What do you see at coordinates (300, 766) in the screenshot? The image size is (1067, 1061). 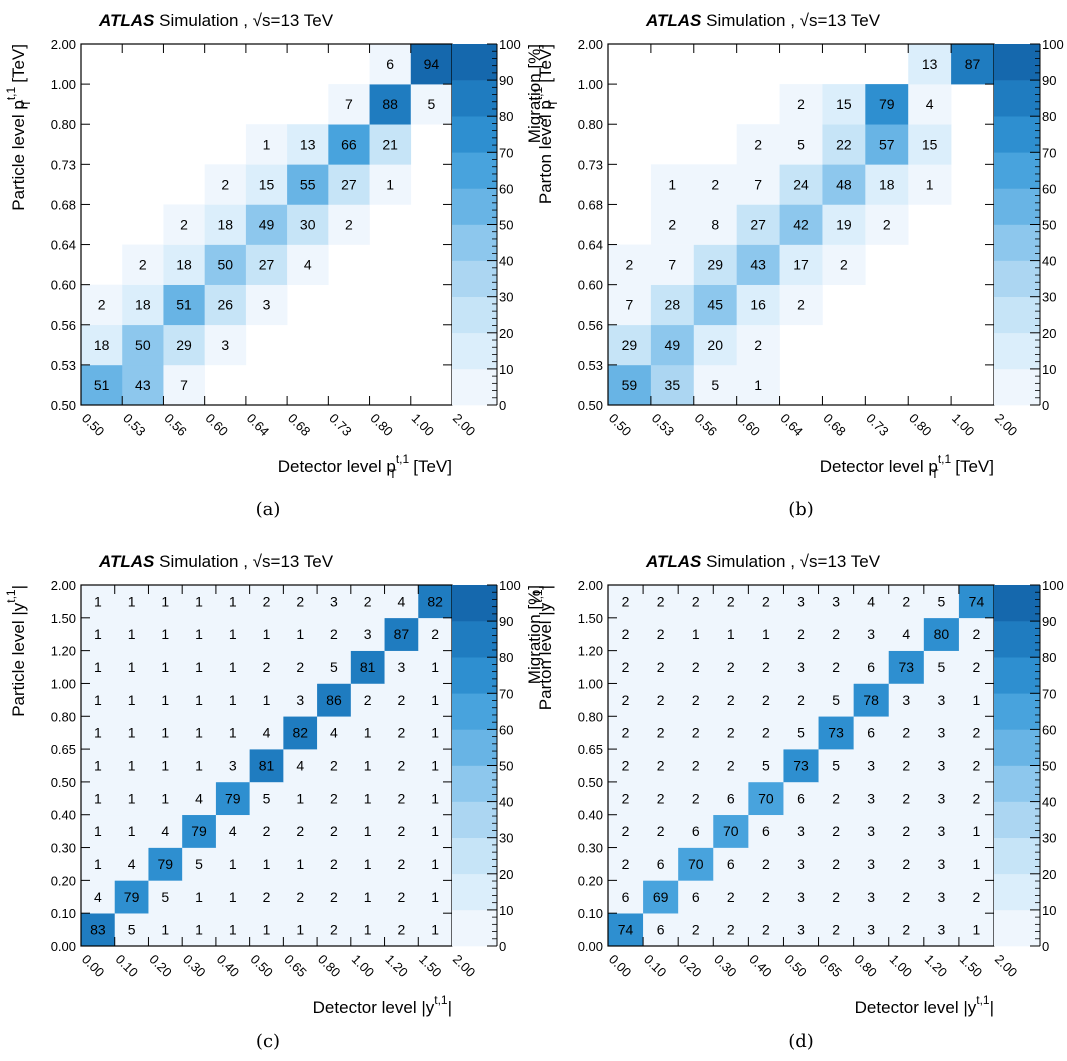 I see `cell-value-label: 4` at bounding box center [300, 766].